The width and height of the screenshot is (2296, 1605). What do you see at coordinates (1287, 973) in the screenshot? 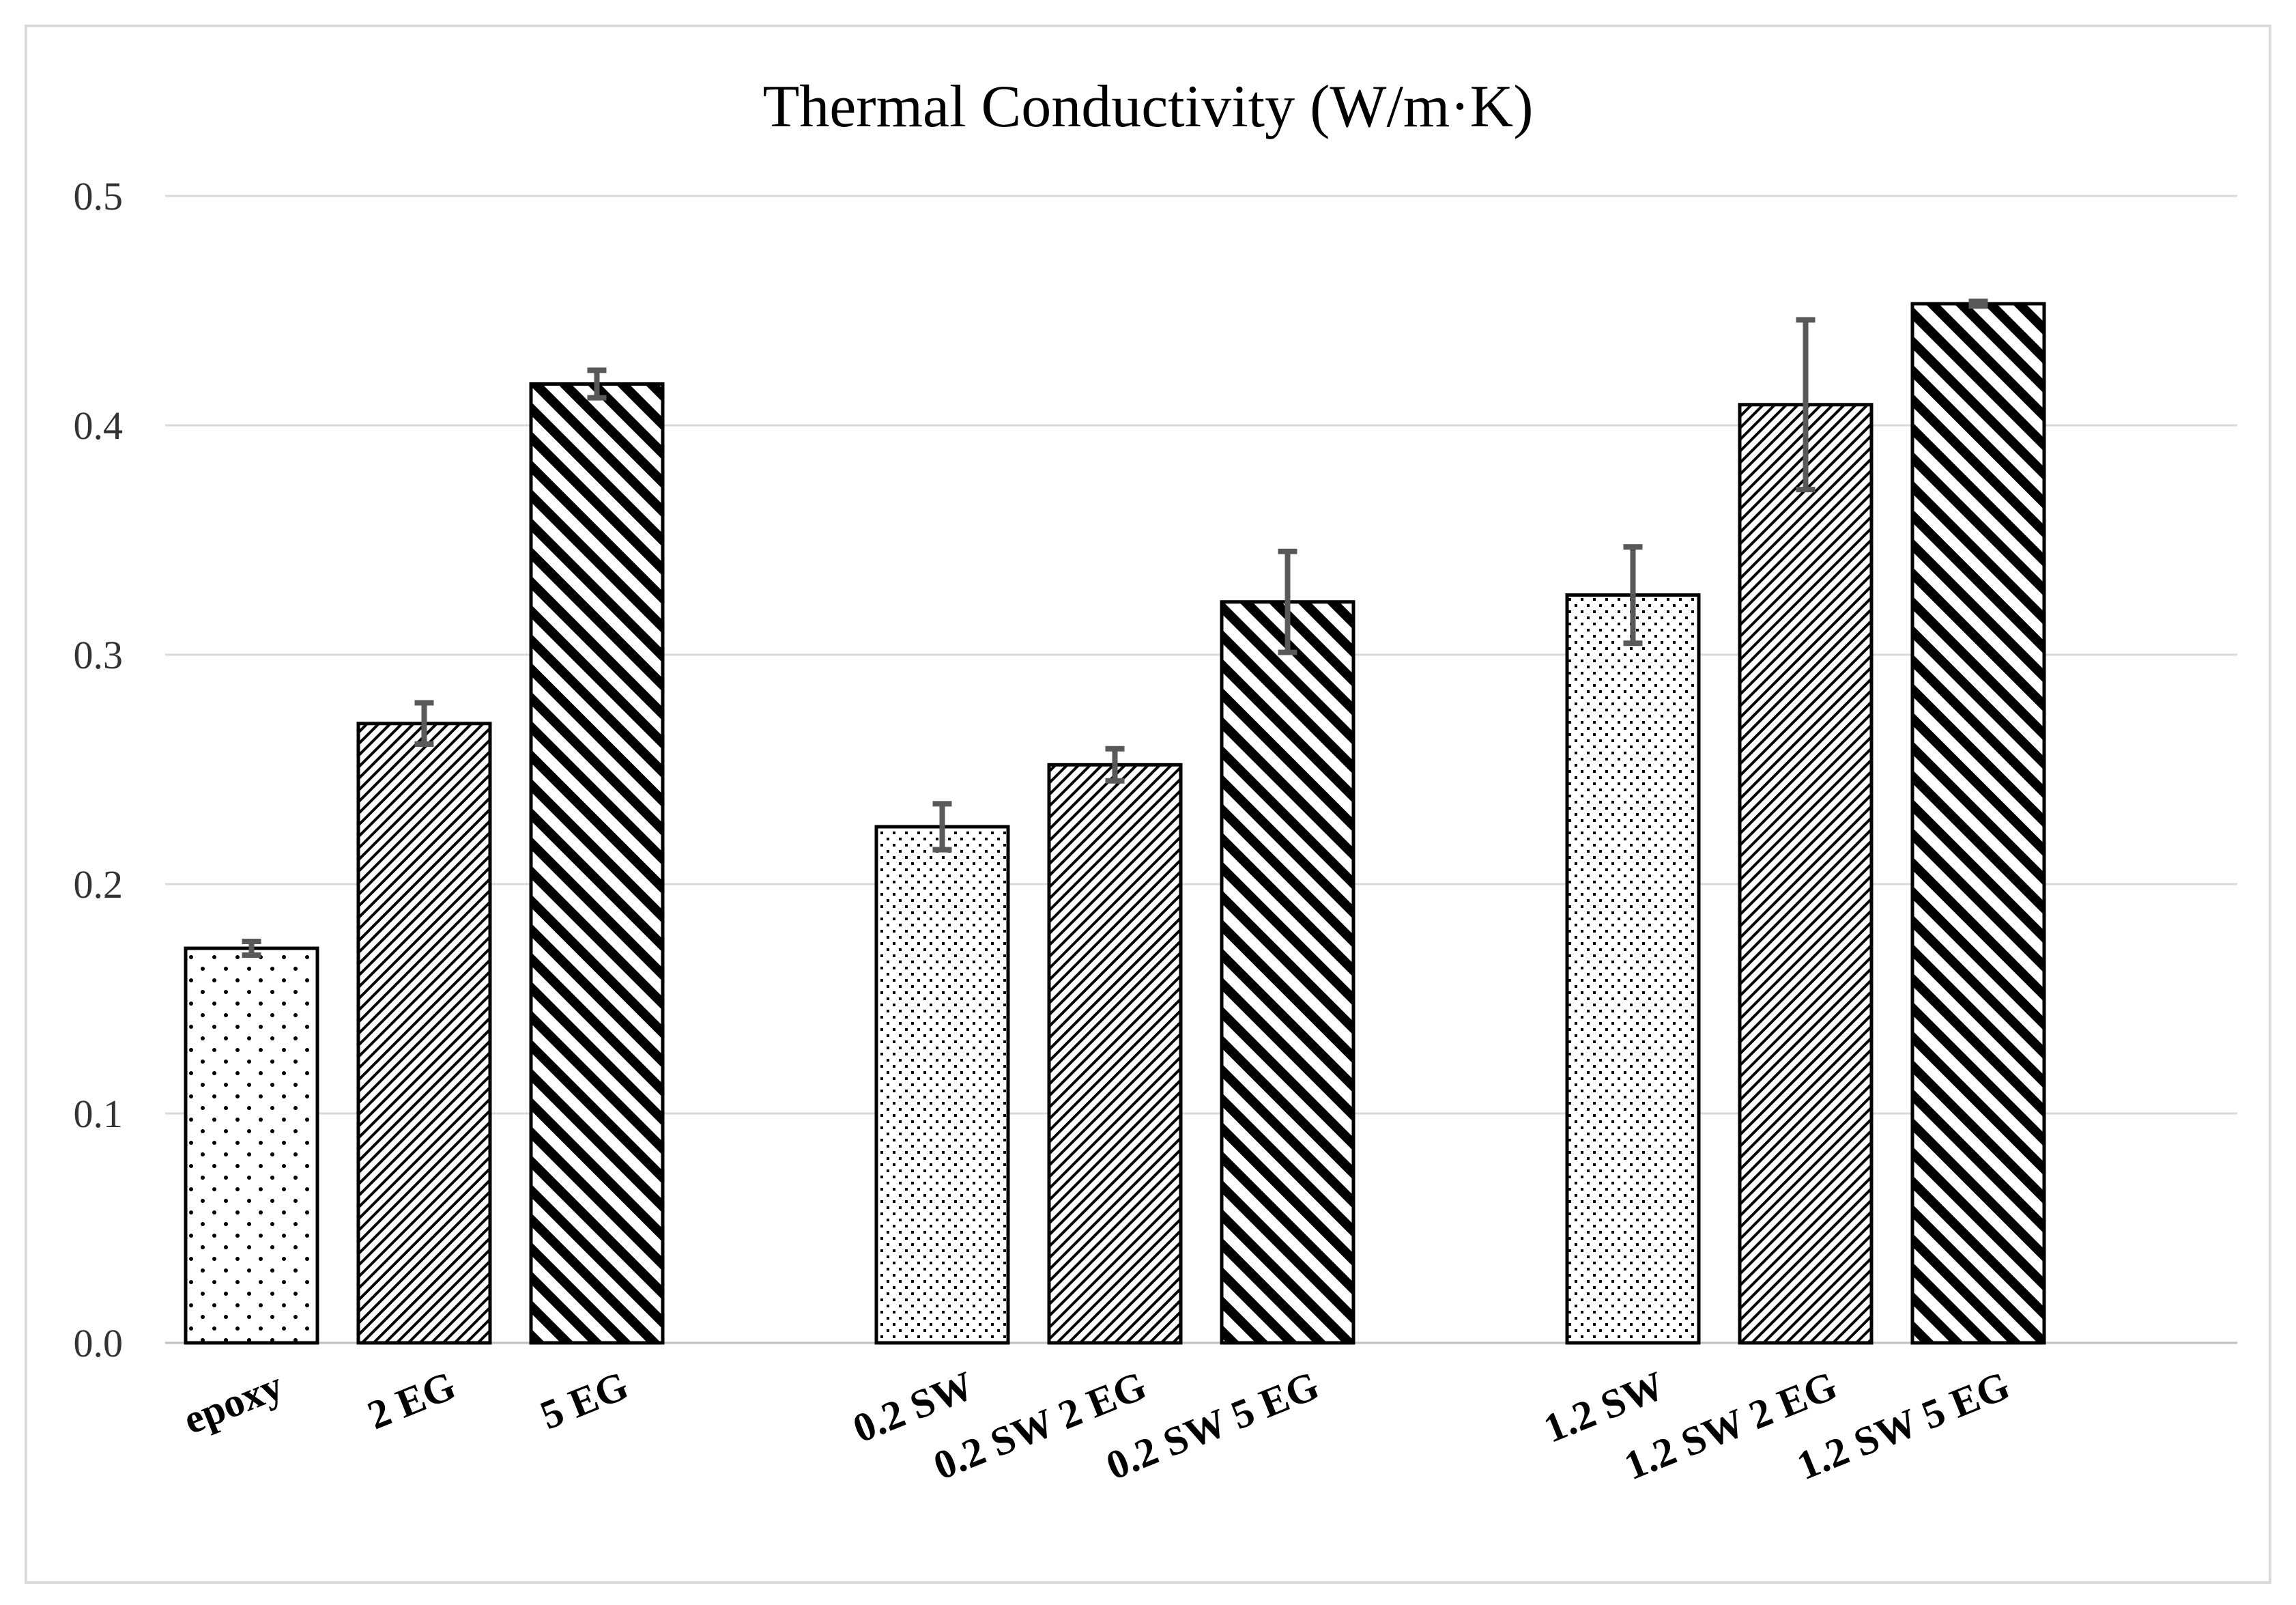
I see `bar-0-2-sw-5-eg` at bounding box center [1287, 973].